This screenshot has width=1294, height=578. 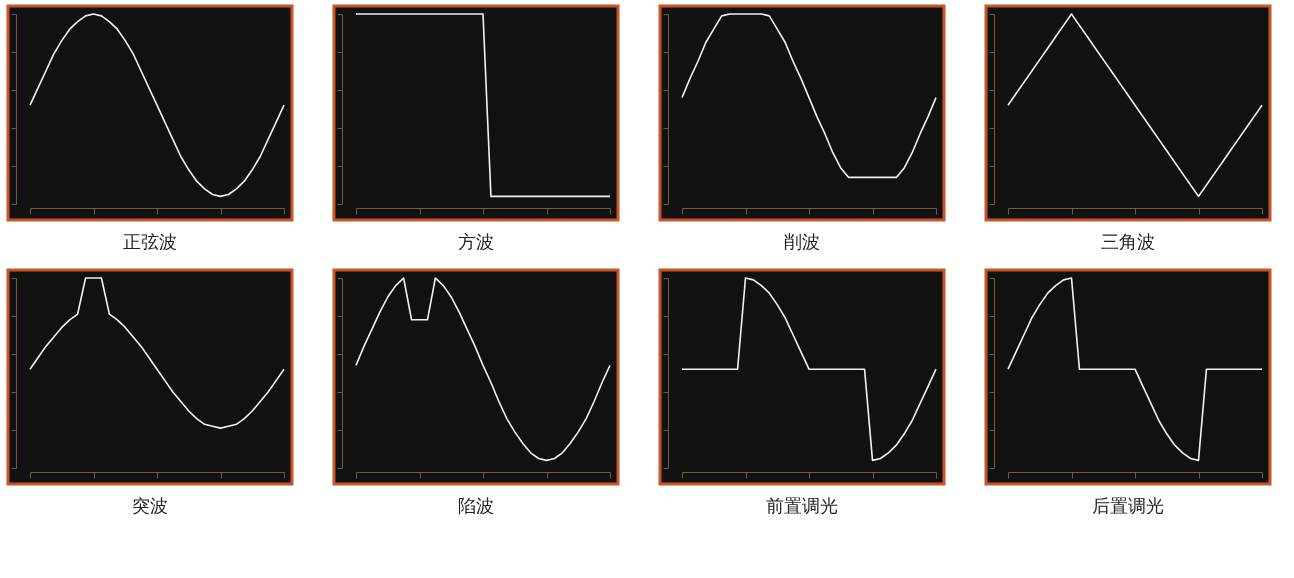 What do you see at coordinates (476, 505) in the screenshot?
I see `text: 陷波` at bounding box center [476, 505].